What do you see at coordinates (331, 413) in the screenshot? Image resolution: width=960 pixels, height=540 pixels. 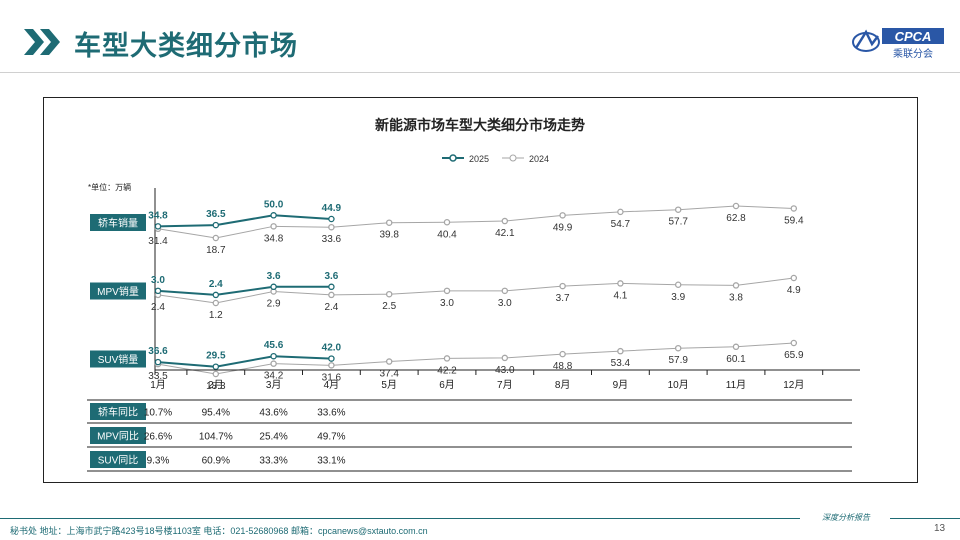 I see `table-cell: 33.6%` at bounding box center [331, 413].